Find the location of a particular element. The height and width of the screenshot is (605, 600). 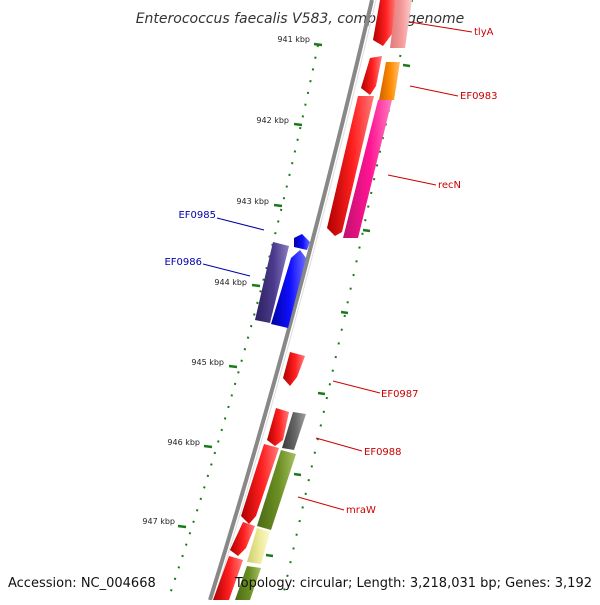

scale-tick-label: 943 kbp is located at coordinates (252, 201).